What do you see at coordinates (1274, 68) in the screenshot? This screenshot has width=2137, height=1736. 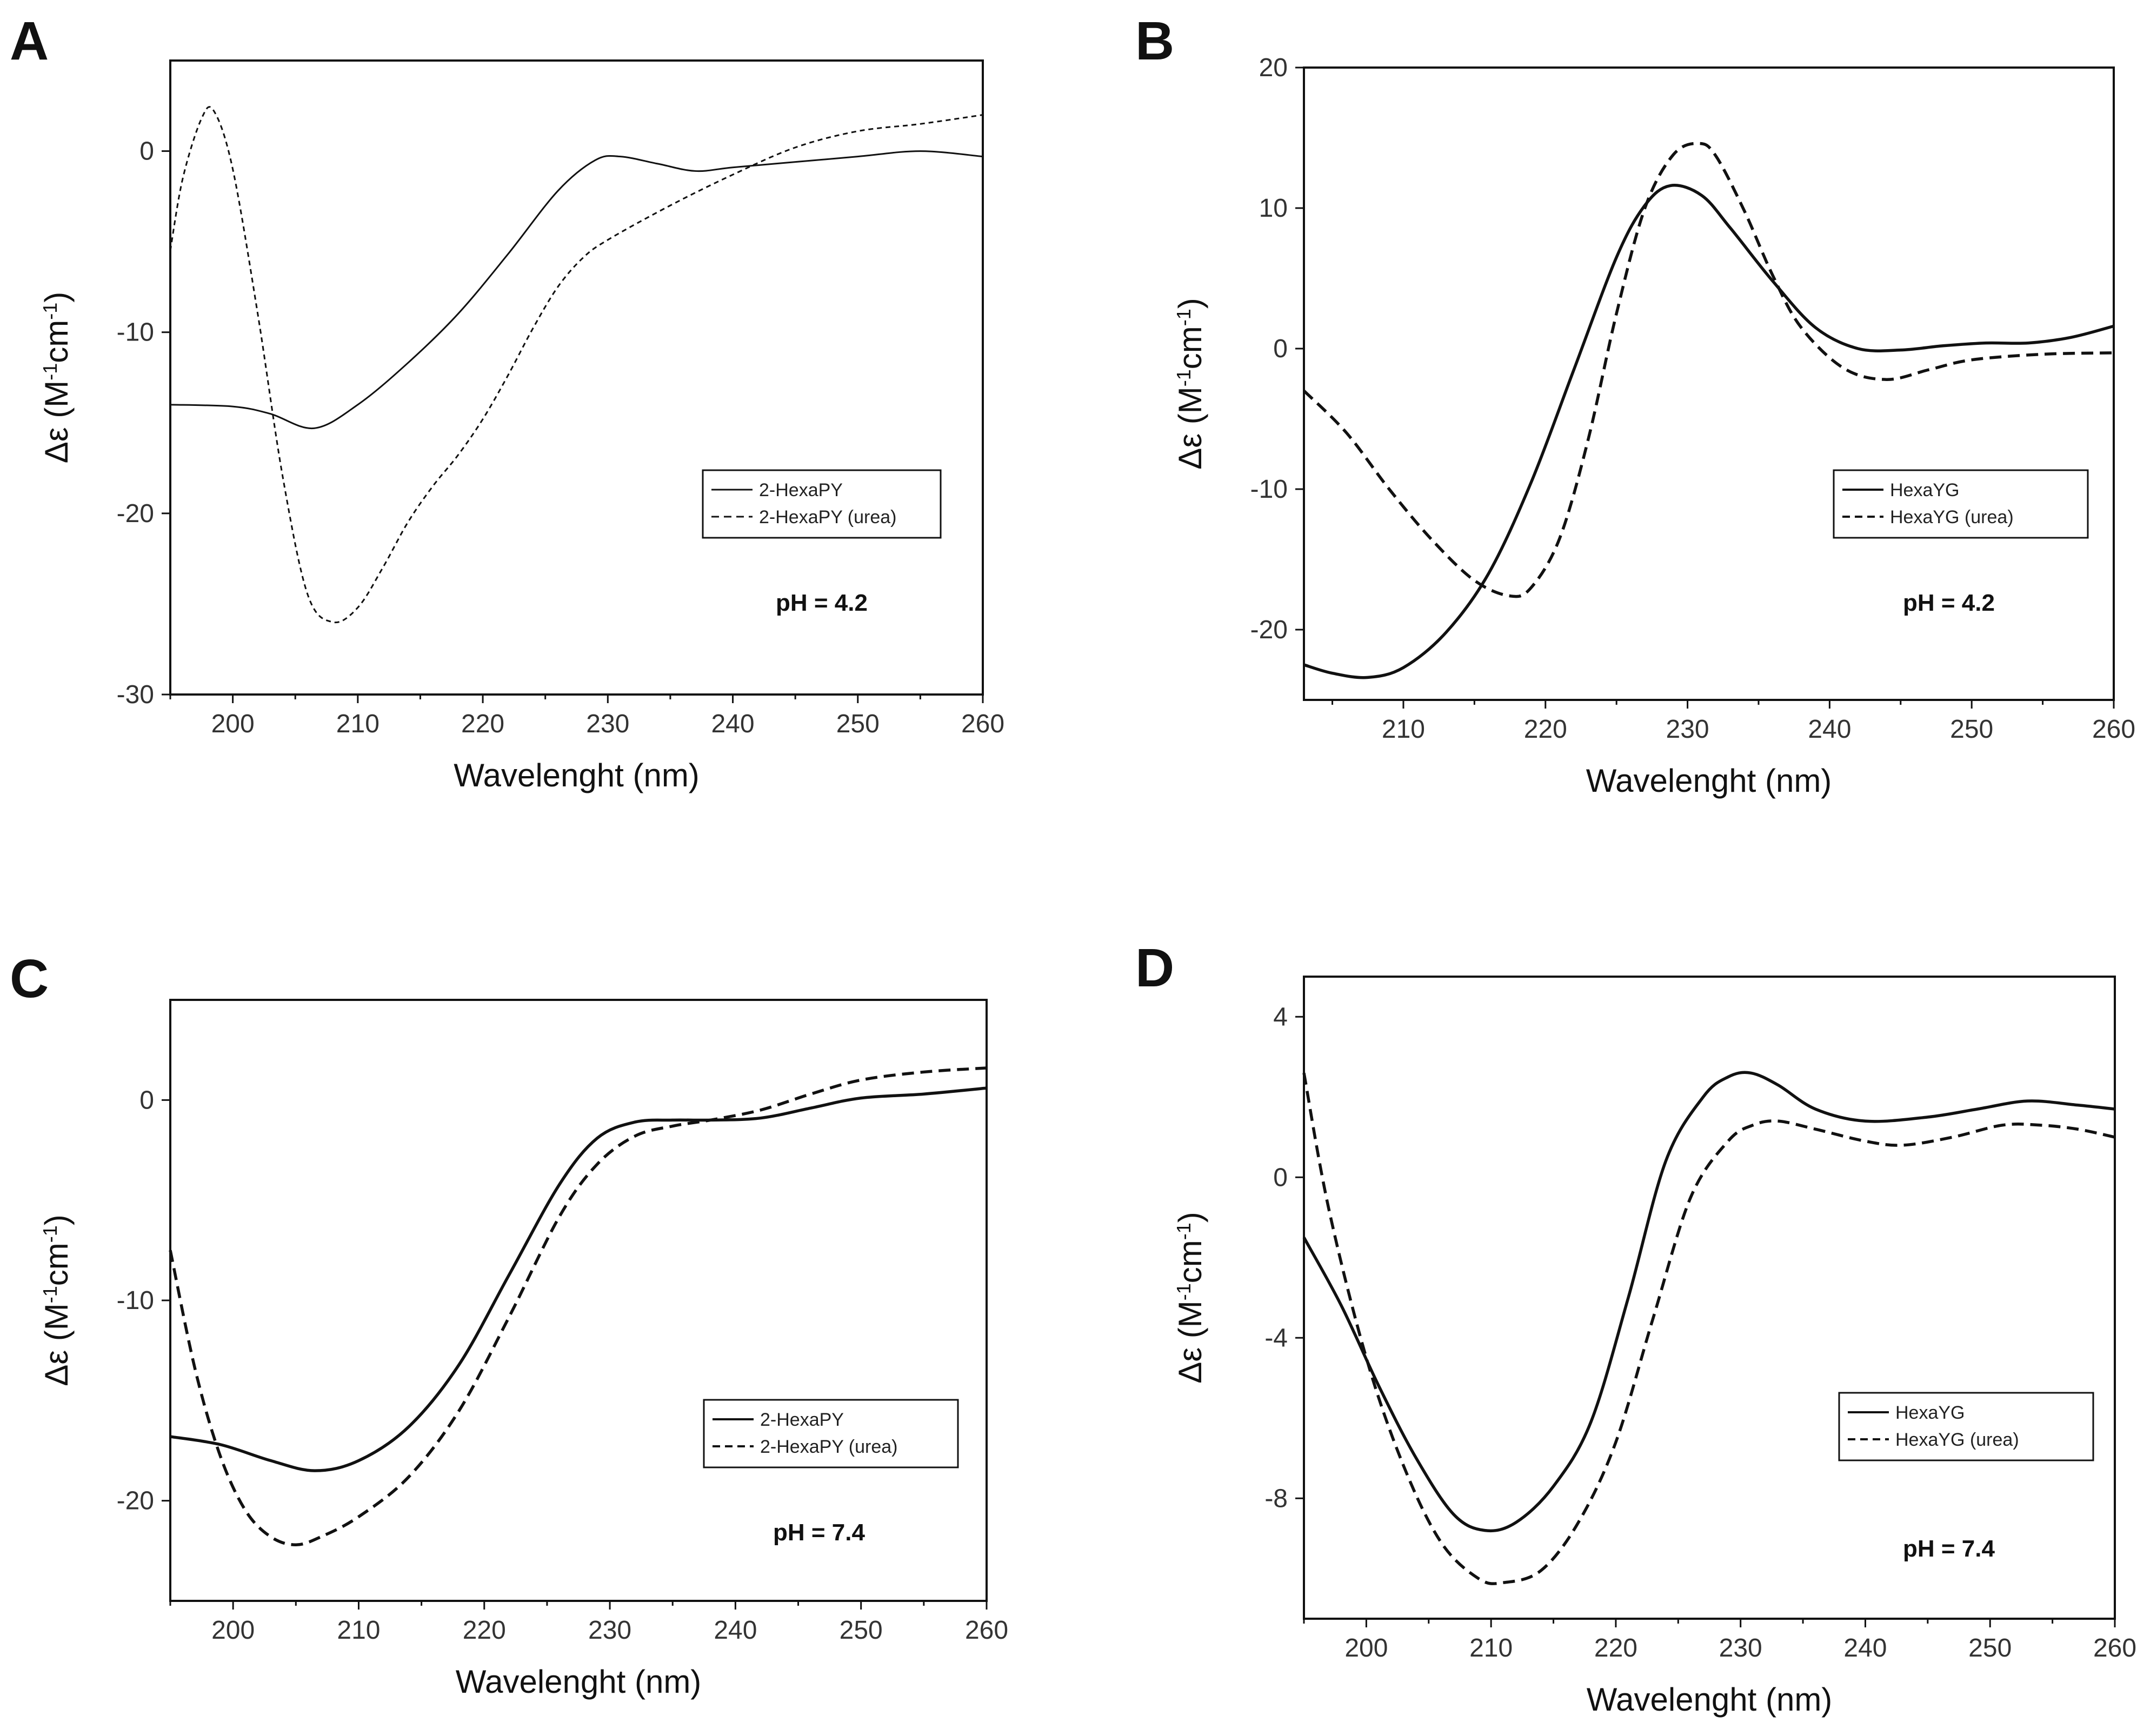 I see `y-tick-label: 20` at bounding box center [1274, 68].